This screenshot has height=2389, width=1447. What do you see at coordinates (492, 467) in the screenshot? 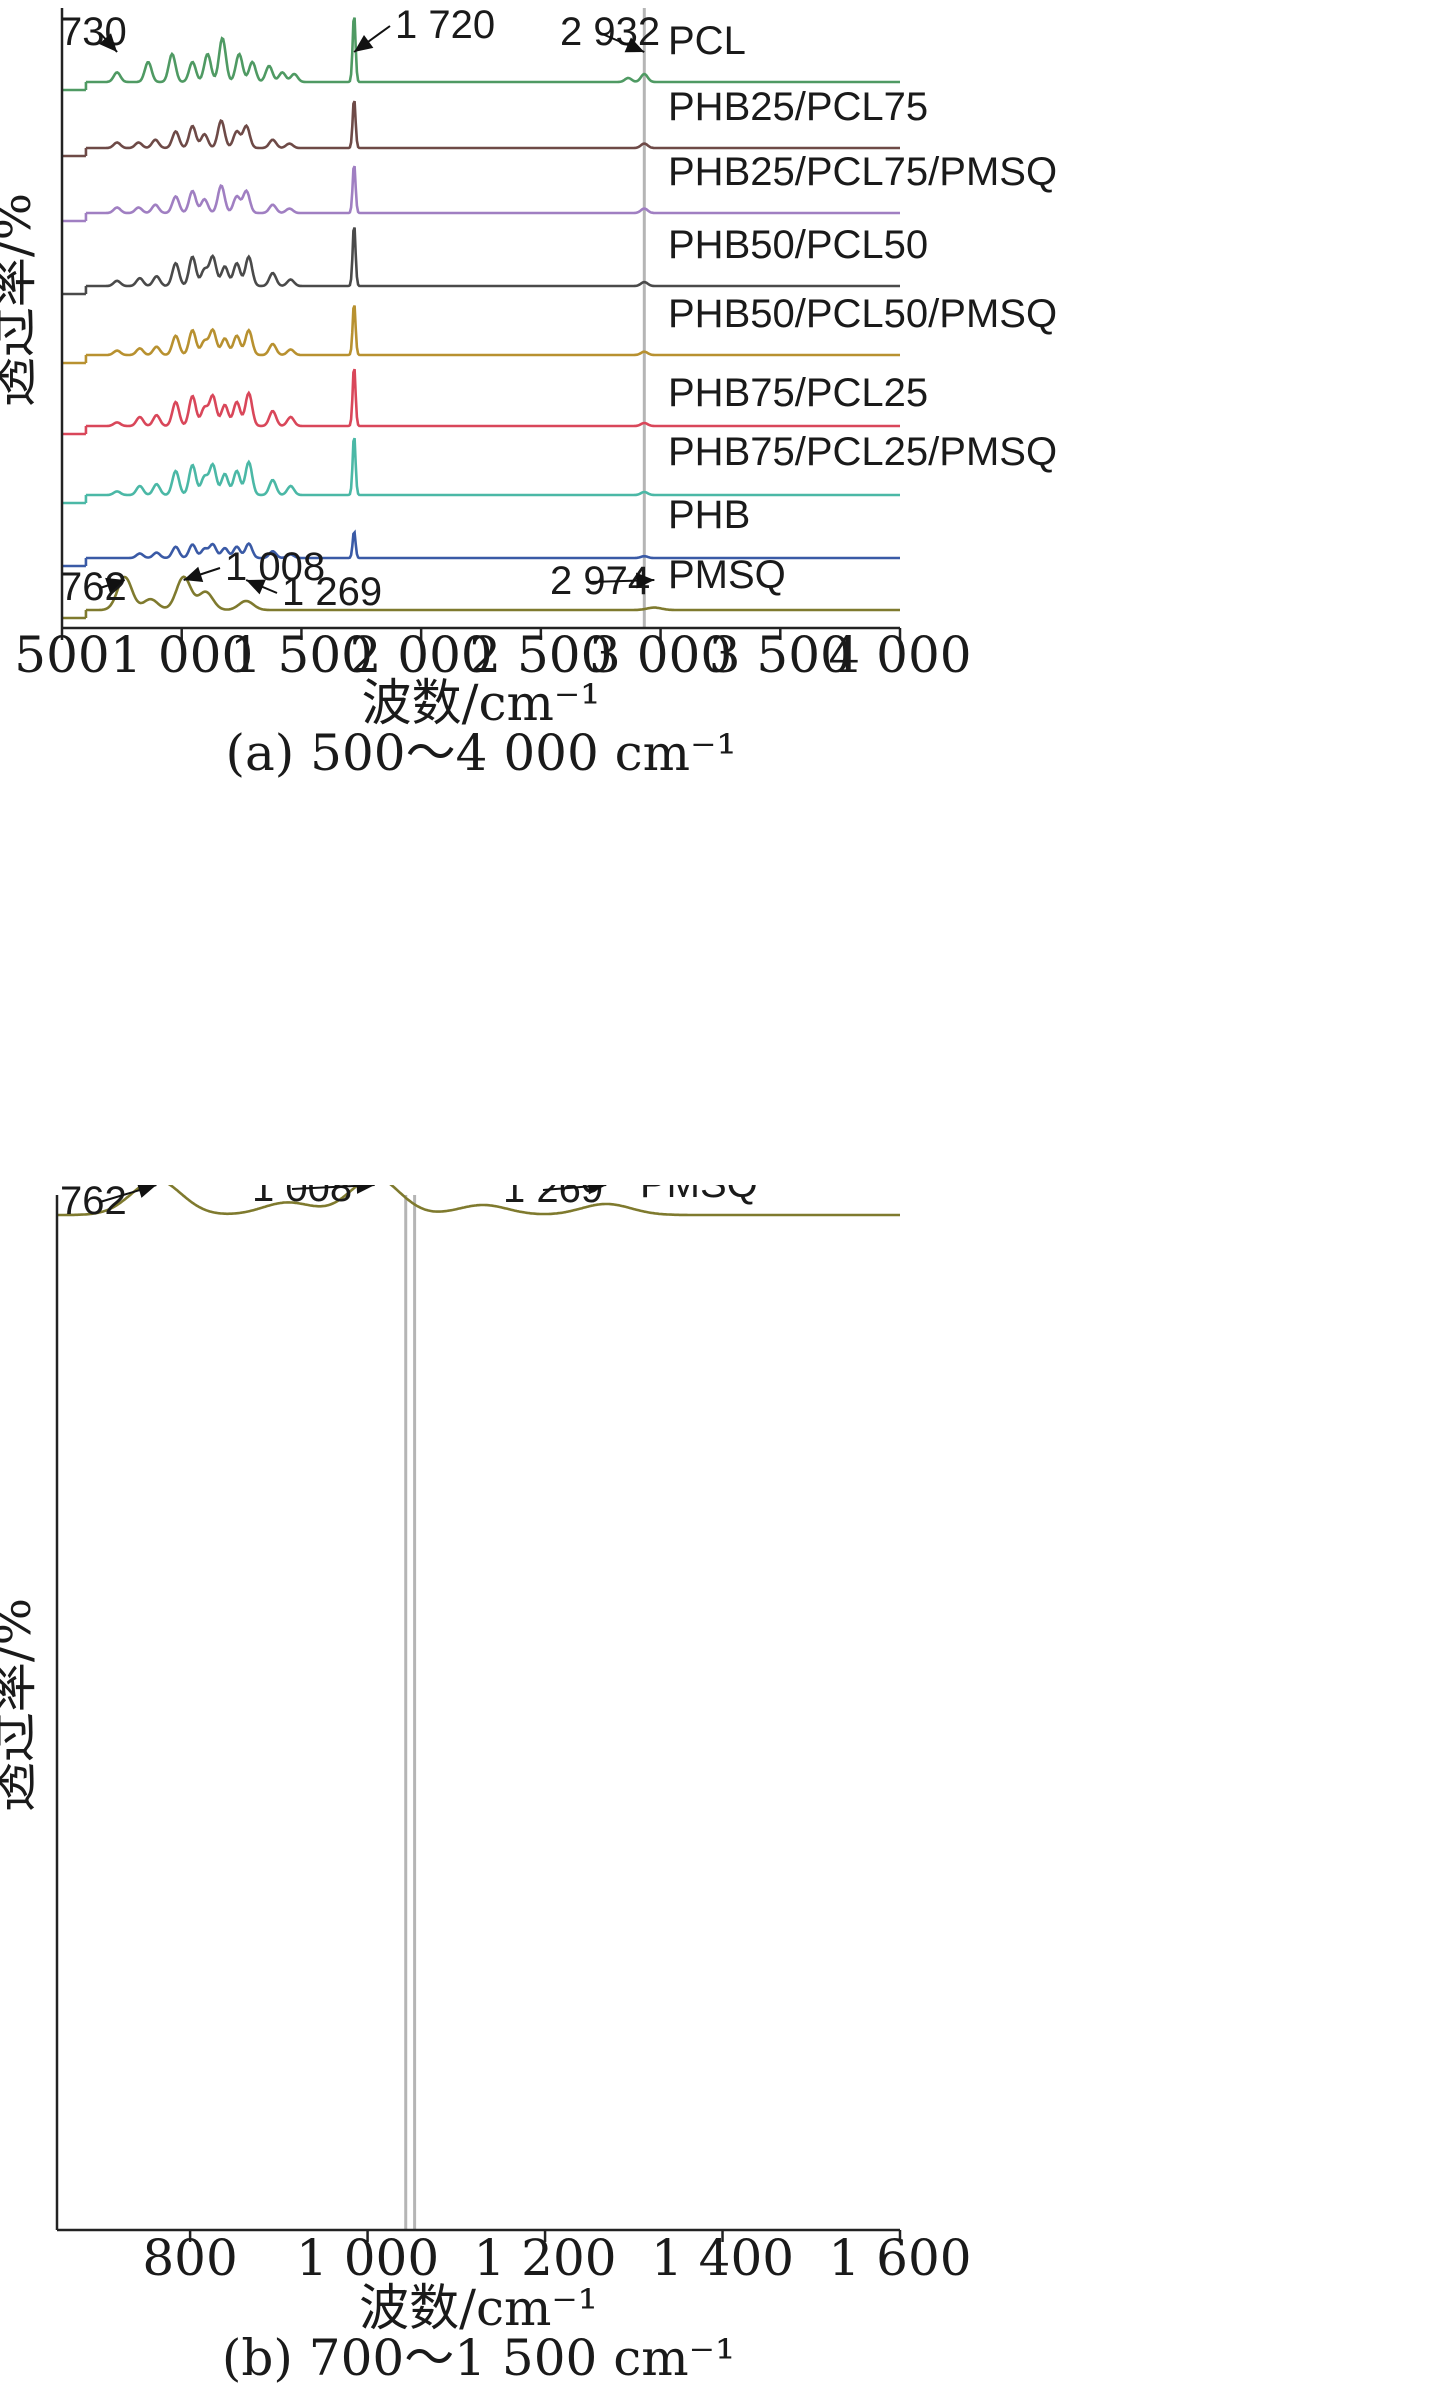
I see `series-line-phb75-pcl25-pmsq` at bounding box center [492, 467].